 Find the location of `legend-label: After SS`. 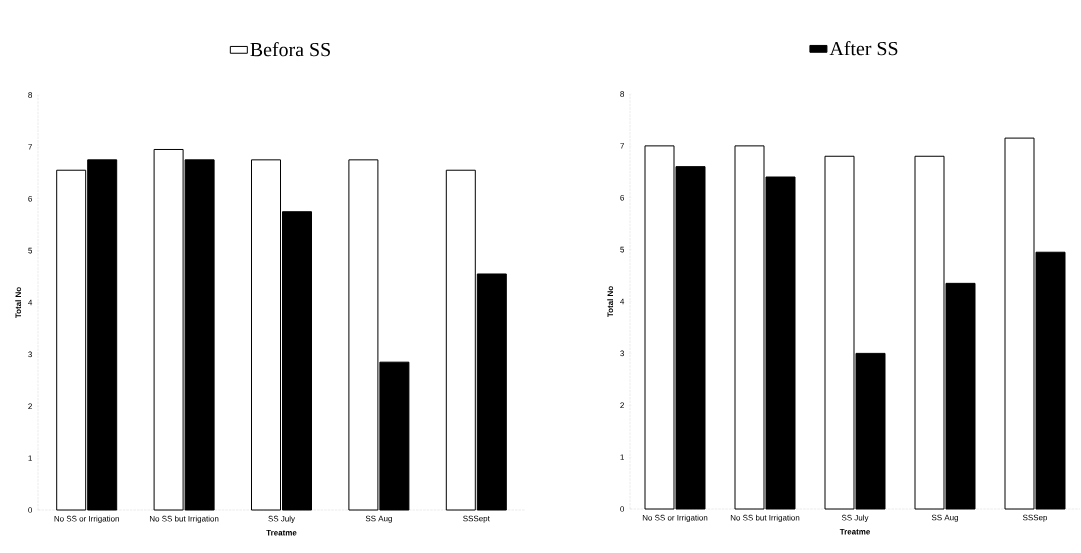

legend-label: After SS is located at coordinates (863, 48).